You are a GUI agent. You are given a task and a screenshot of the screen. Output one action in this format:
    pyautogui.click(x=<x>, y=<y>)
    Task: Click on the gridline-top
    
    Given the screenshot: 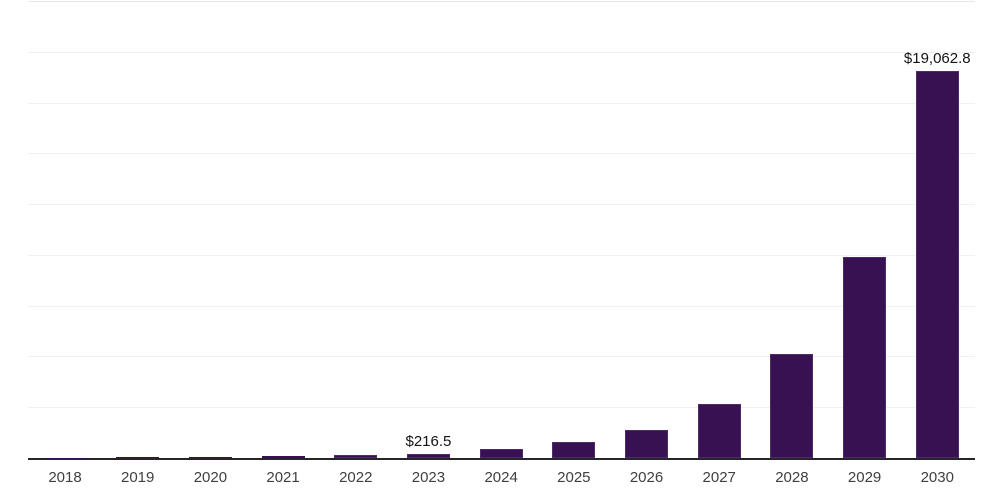 What is the action you would take?
    pyautogui.click(x=501, y=1)
    